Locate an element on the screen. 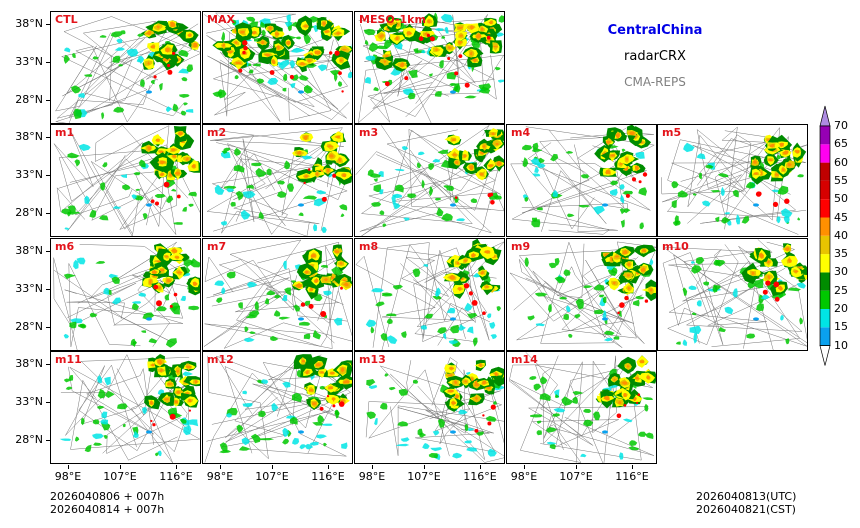 The height and width of the screenshot is (528, 860). variable-title: radarCRX is located at coordinates (655, 56).